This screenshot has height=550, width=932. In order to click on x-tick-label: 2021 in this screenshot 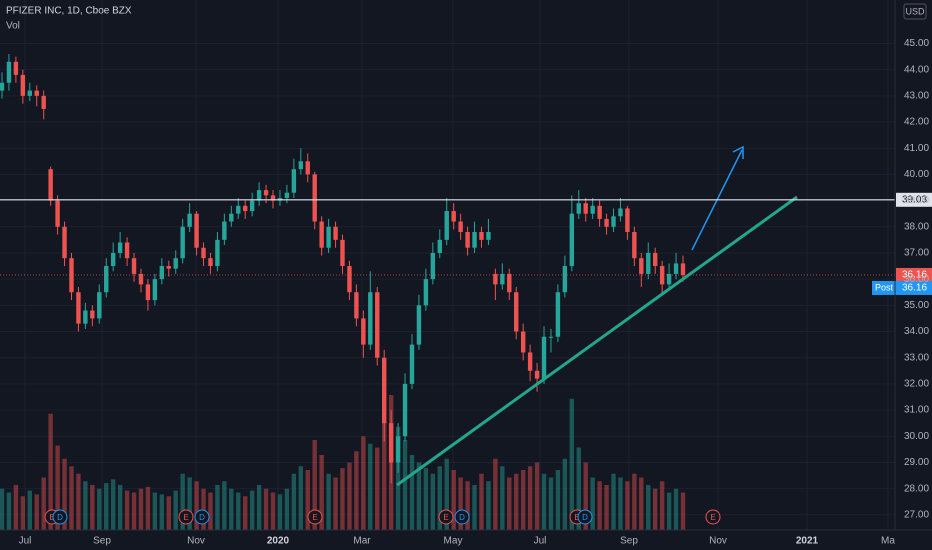, I will do `click(807, 541)`.